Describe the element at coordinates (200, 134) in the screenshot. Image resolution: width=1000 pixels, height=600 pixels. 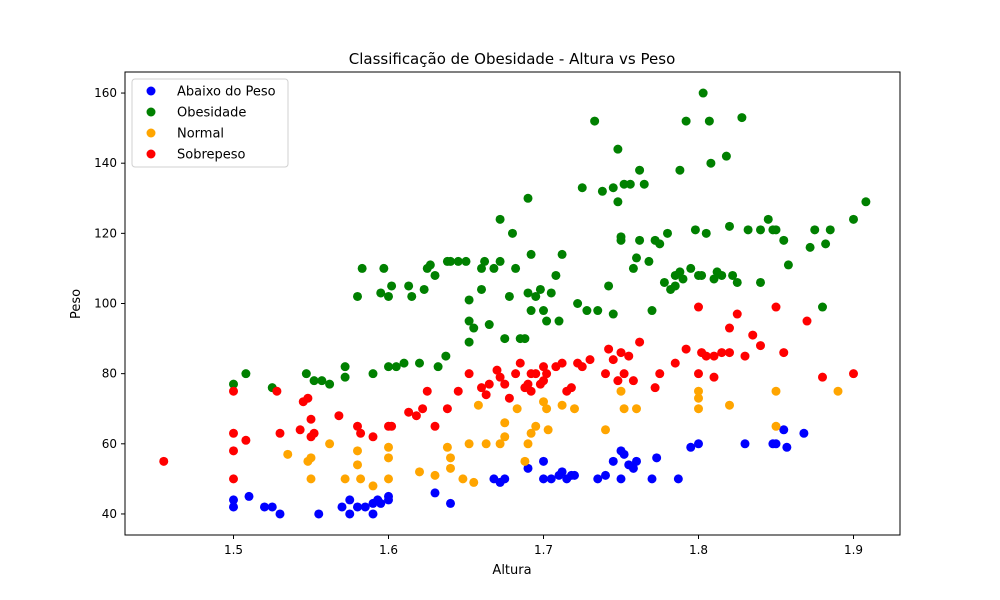
I see `legend-label: Normal` at that location.